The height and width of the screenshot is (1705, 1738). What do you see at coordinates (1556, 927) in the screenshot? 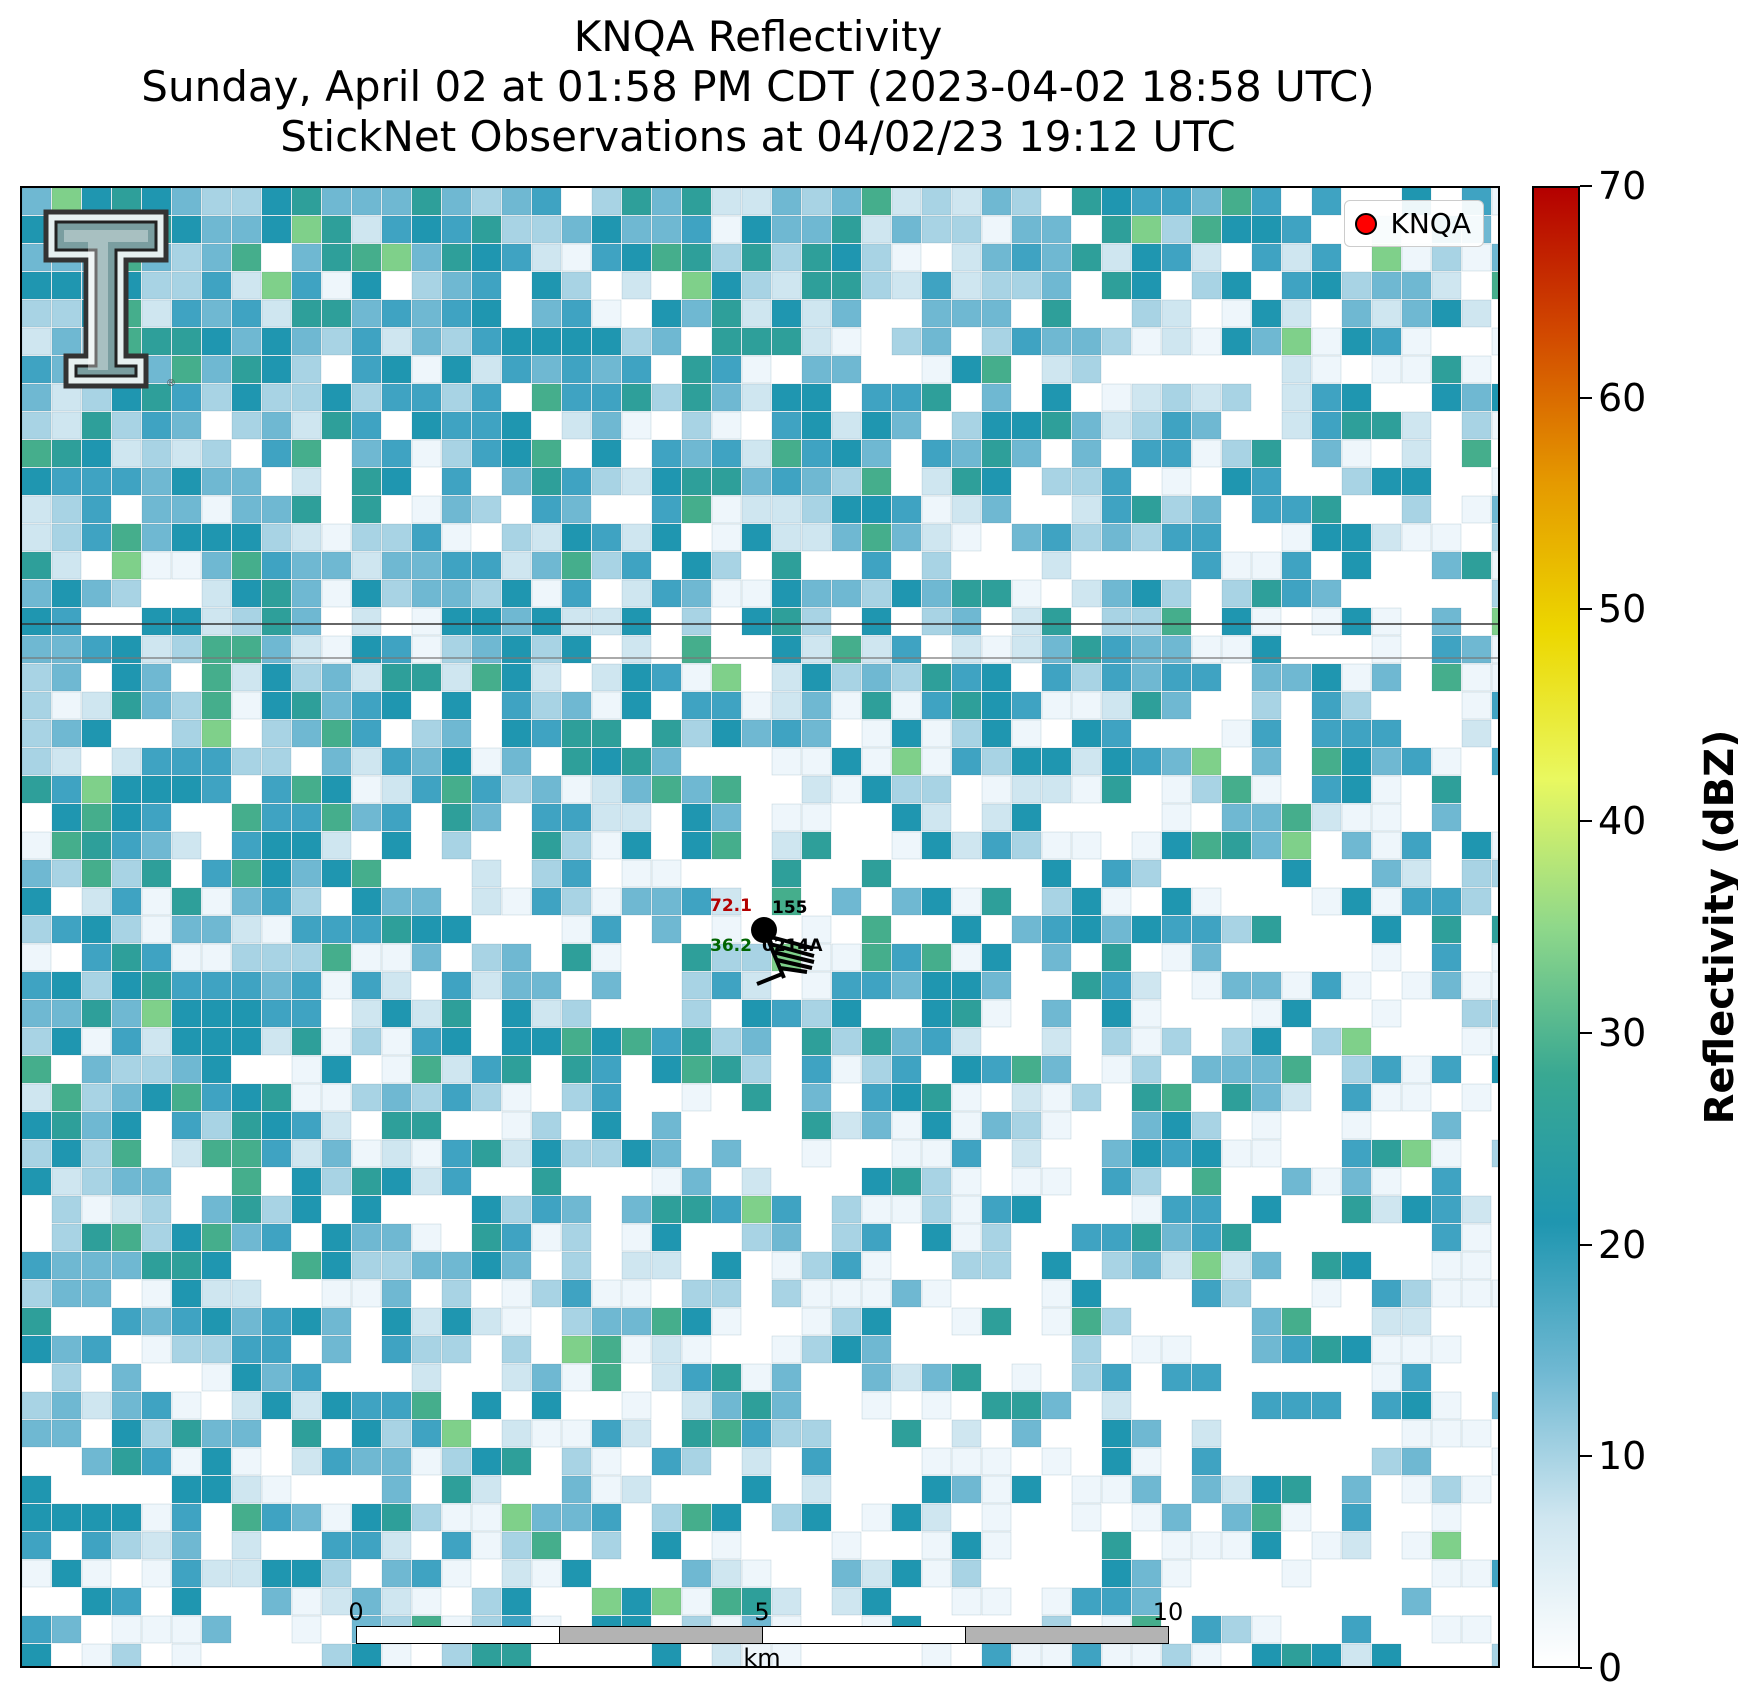
I see `colorbar` at bounding box center [1556, 927].